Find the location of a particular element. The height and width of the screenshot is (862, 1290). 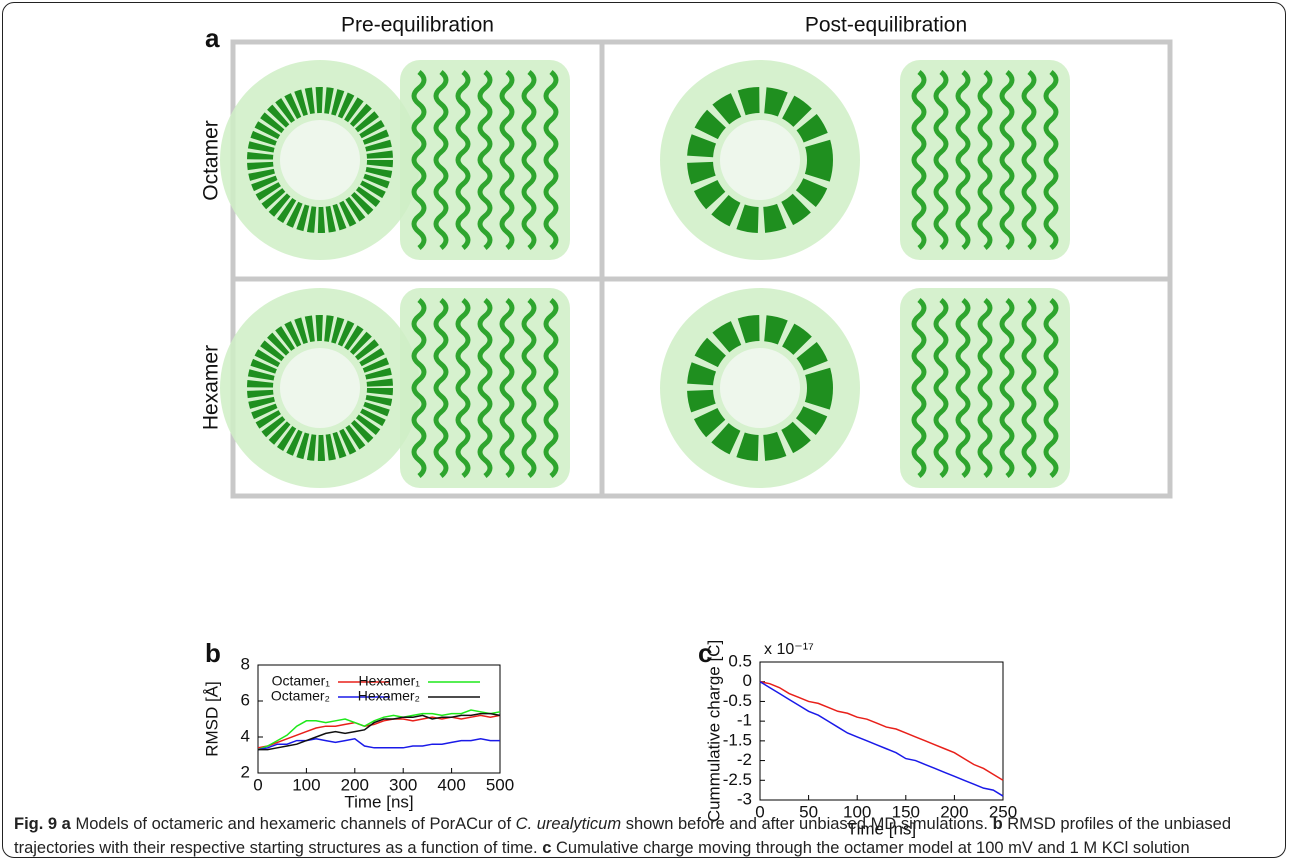

y-tick-label: -3 is located at coordinates (744, 798).